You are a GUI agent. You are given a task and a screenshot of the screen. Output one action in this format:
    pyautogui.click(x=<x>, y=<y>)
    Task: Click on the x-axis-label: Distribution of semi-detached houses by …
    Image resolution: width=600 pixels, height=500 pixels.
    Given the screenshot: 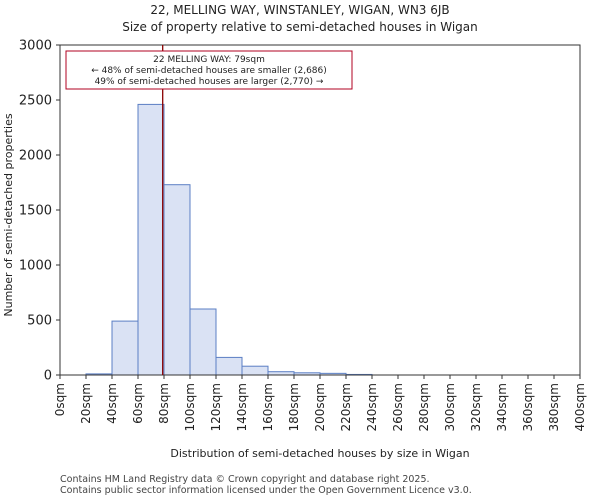 What is the action you would take?
    pyautogui.click(x=319, y=453)
    